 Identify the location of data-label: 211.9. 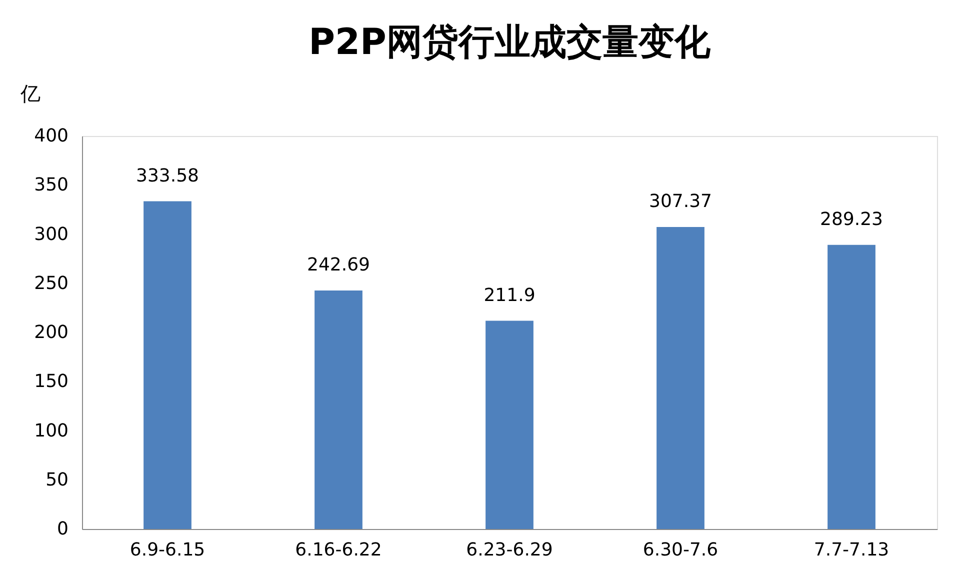
(510, 295).